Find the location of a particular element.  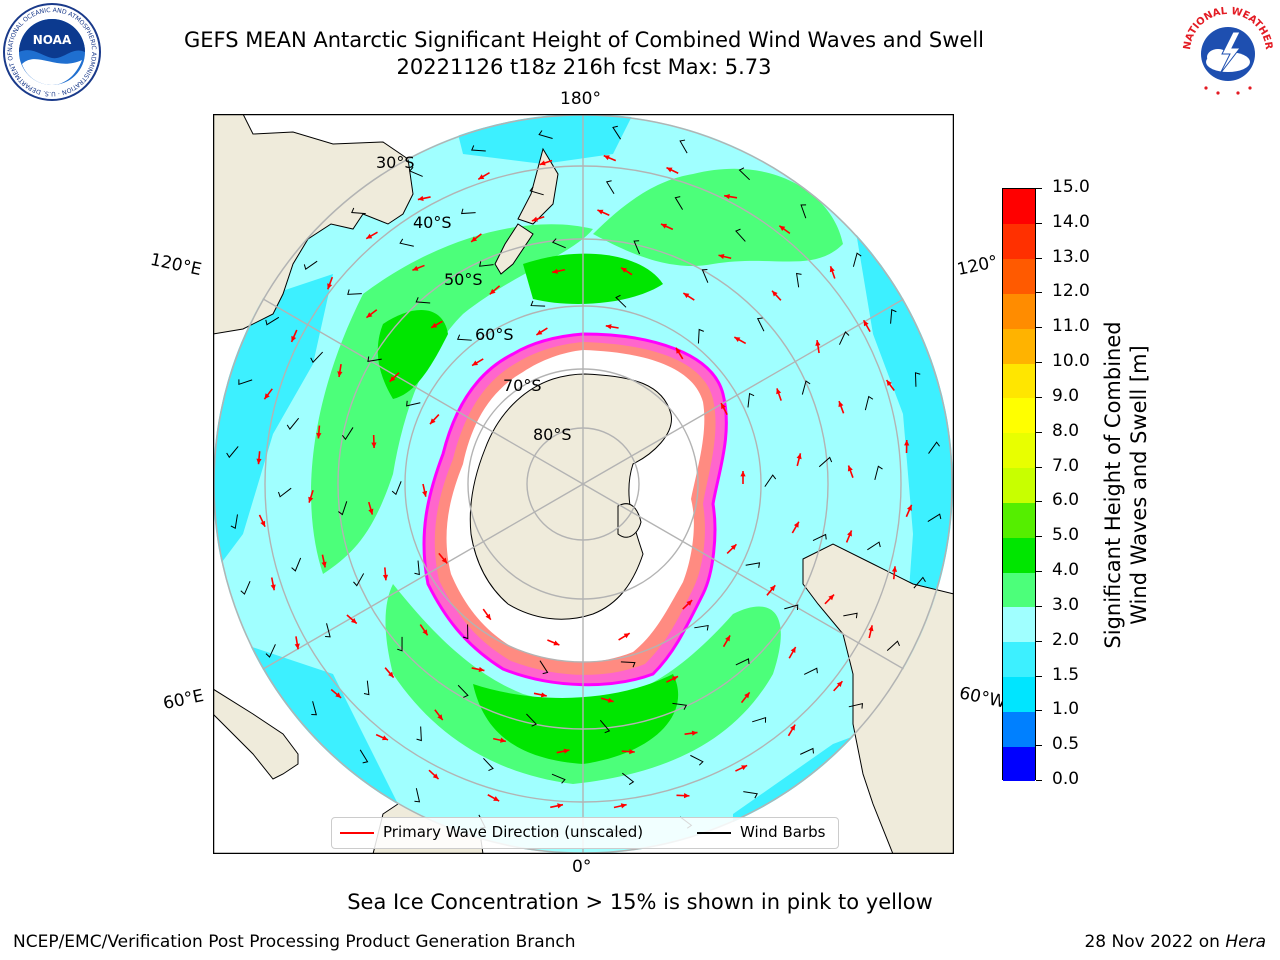

colorbar-tick-label: 5.0 is located at coordinates (1066, 535).